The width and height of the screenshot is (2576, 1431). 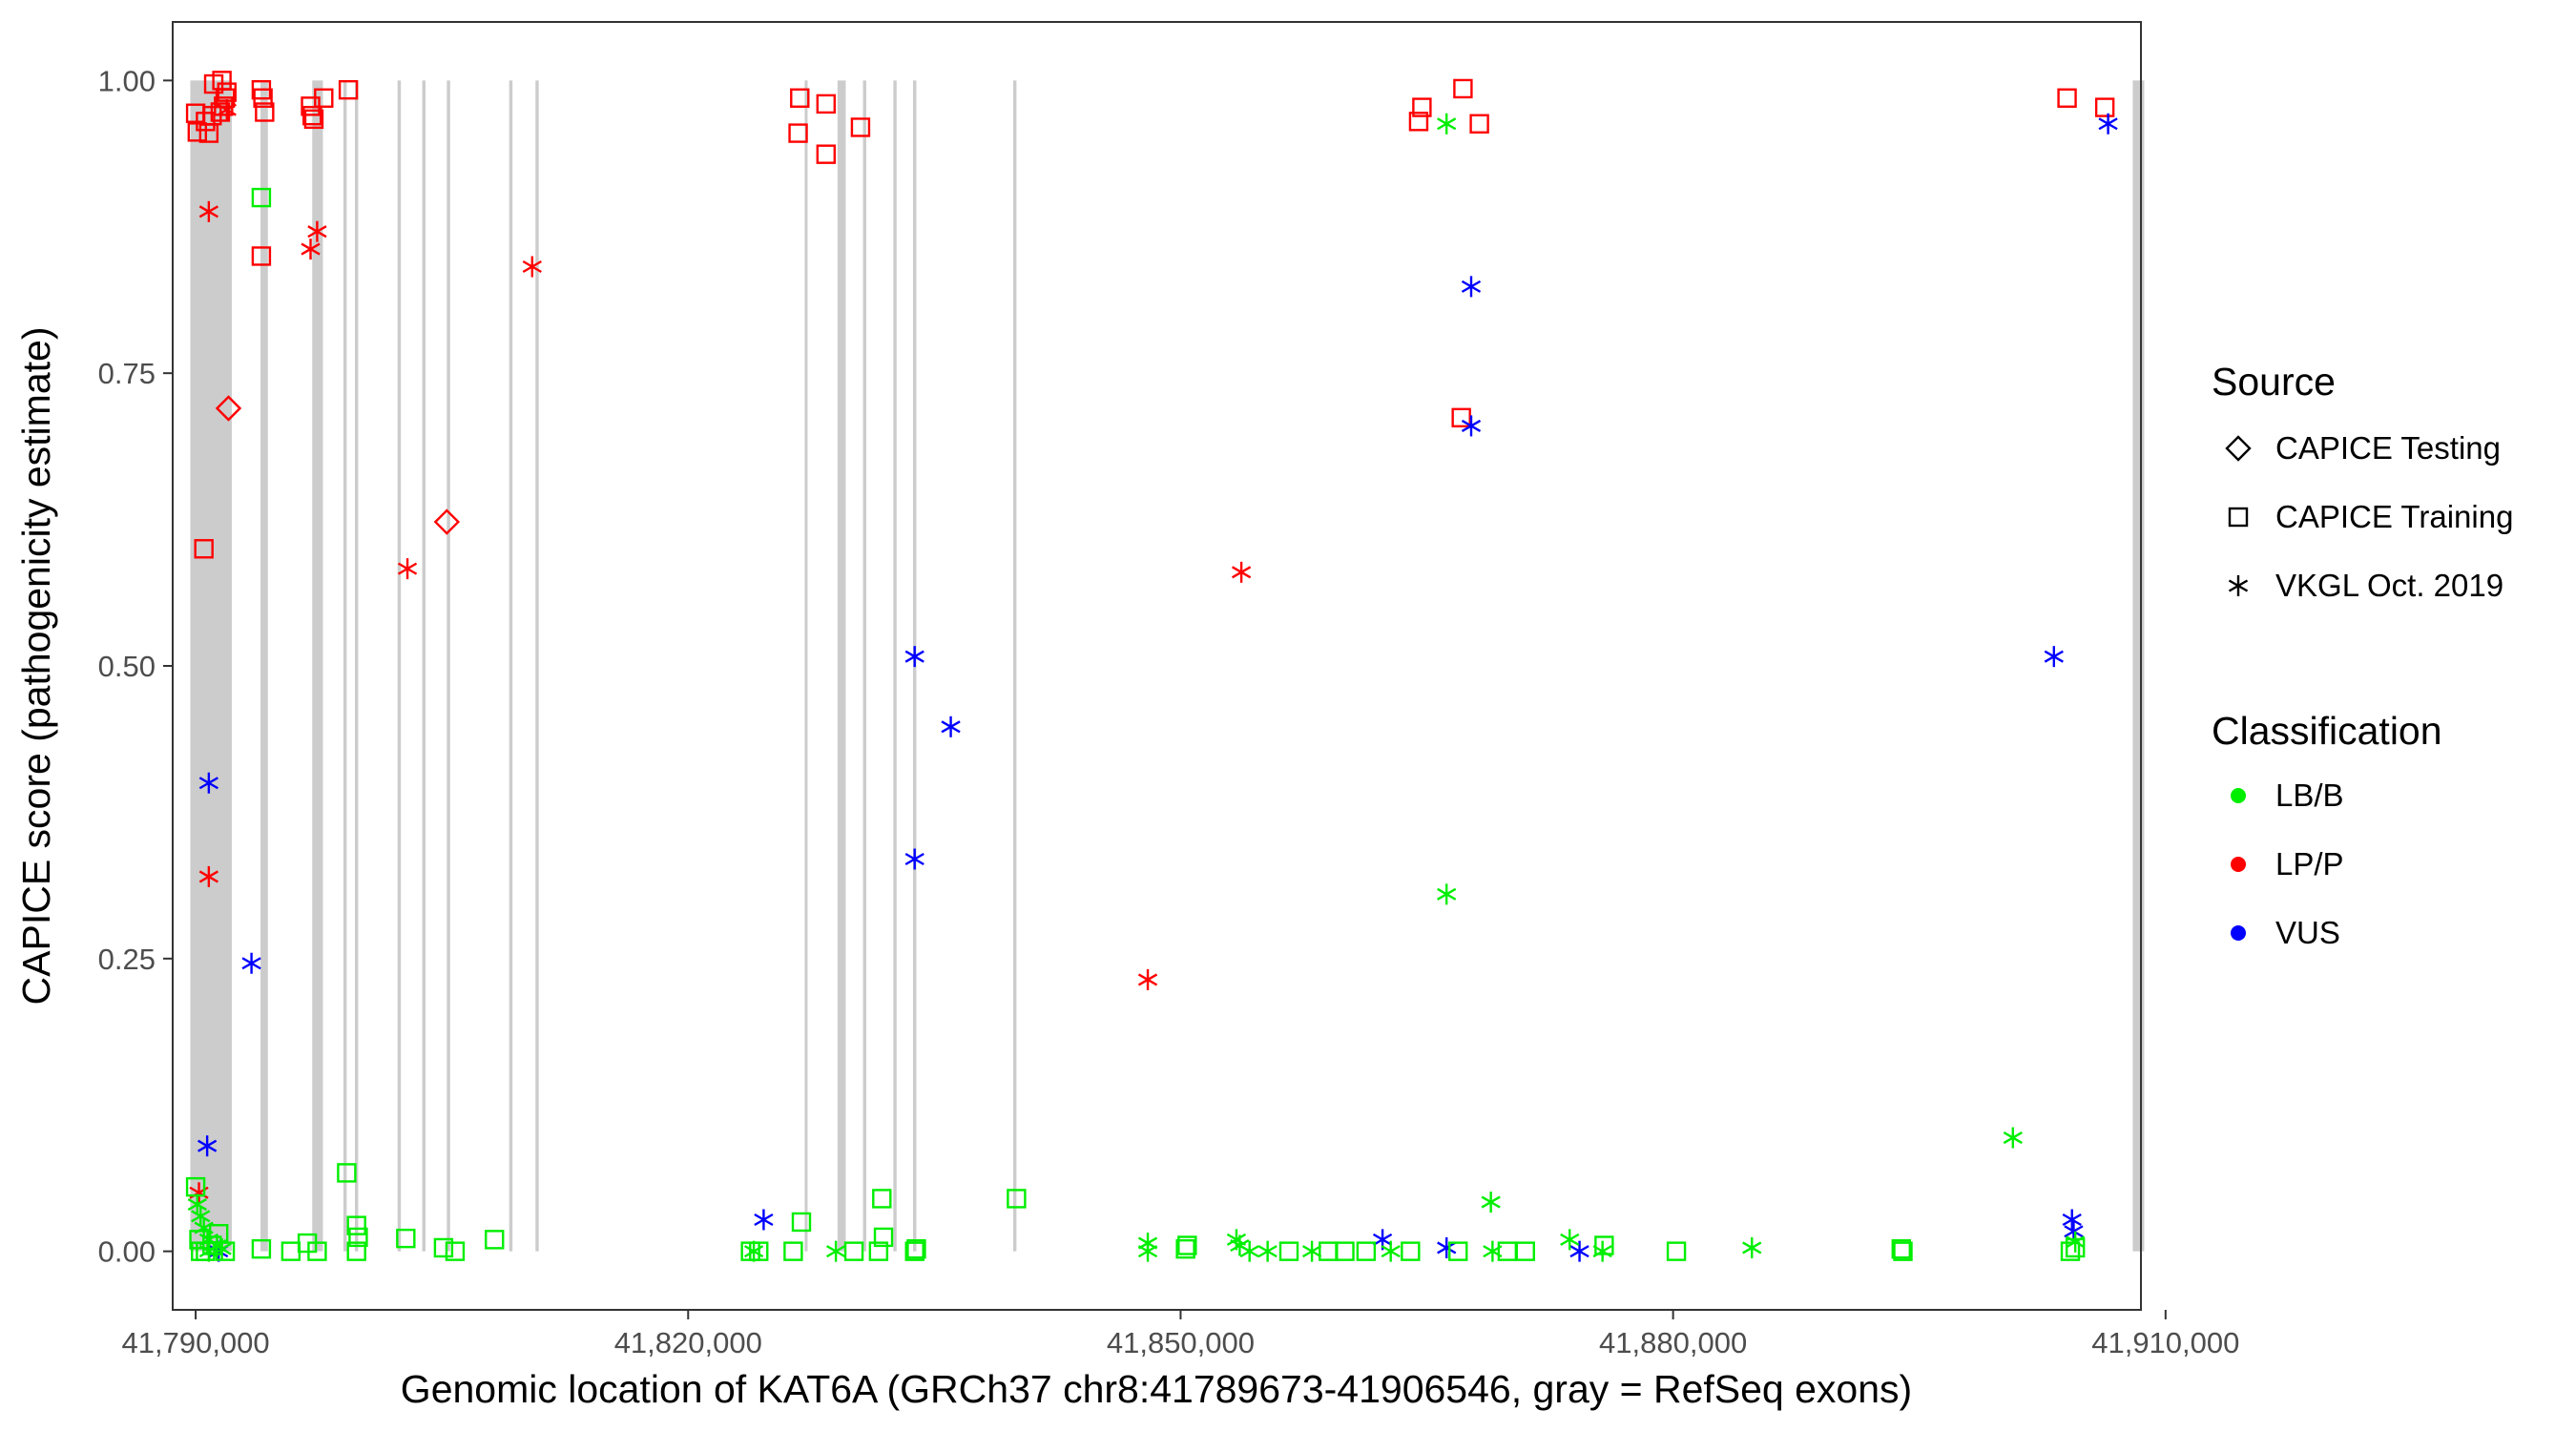 I want to click on x-tick-label: 41,820,000, so click(x=688, y=1342).